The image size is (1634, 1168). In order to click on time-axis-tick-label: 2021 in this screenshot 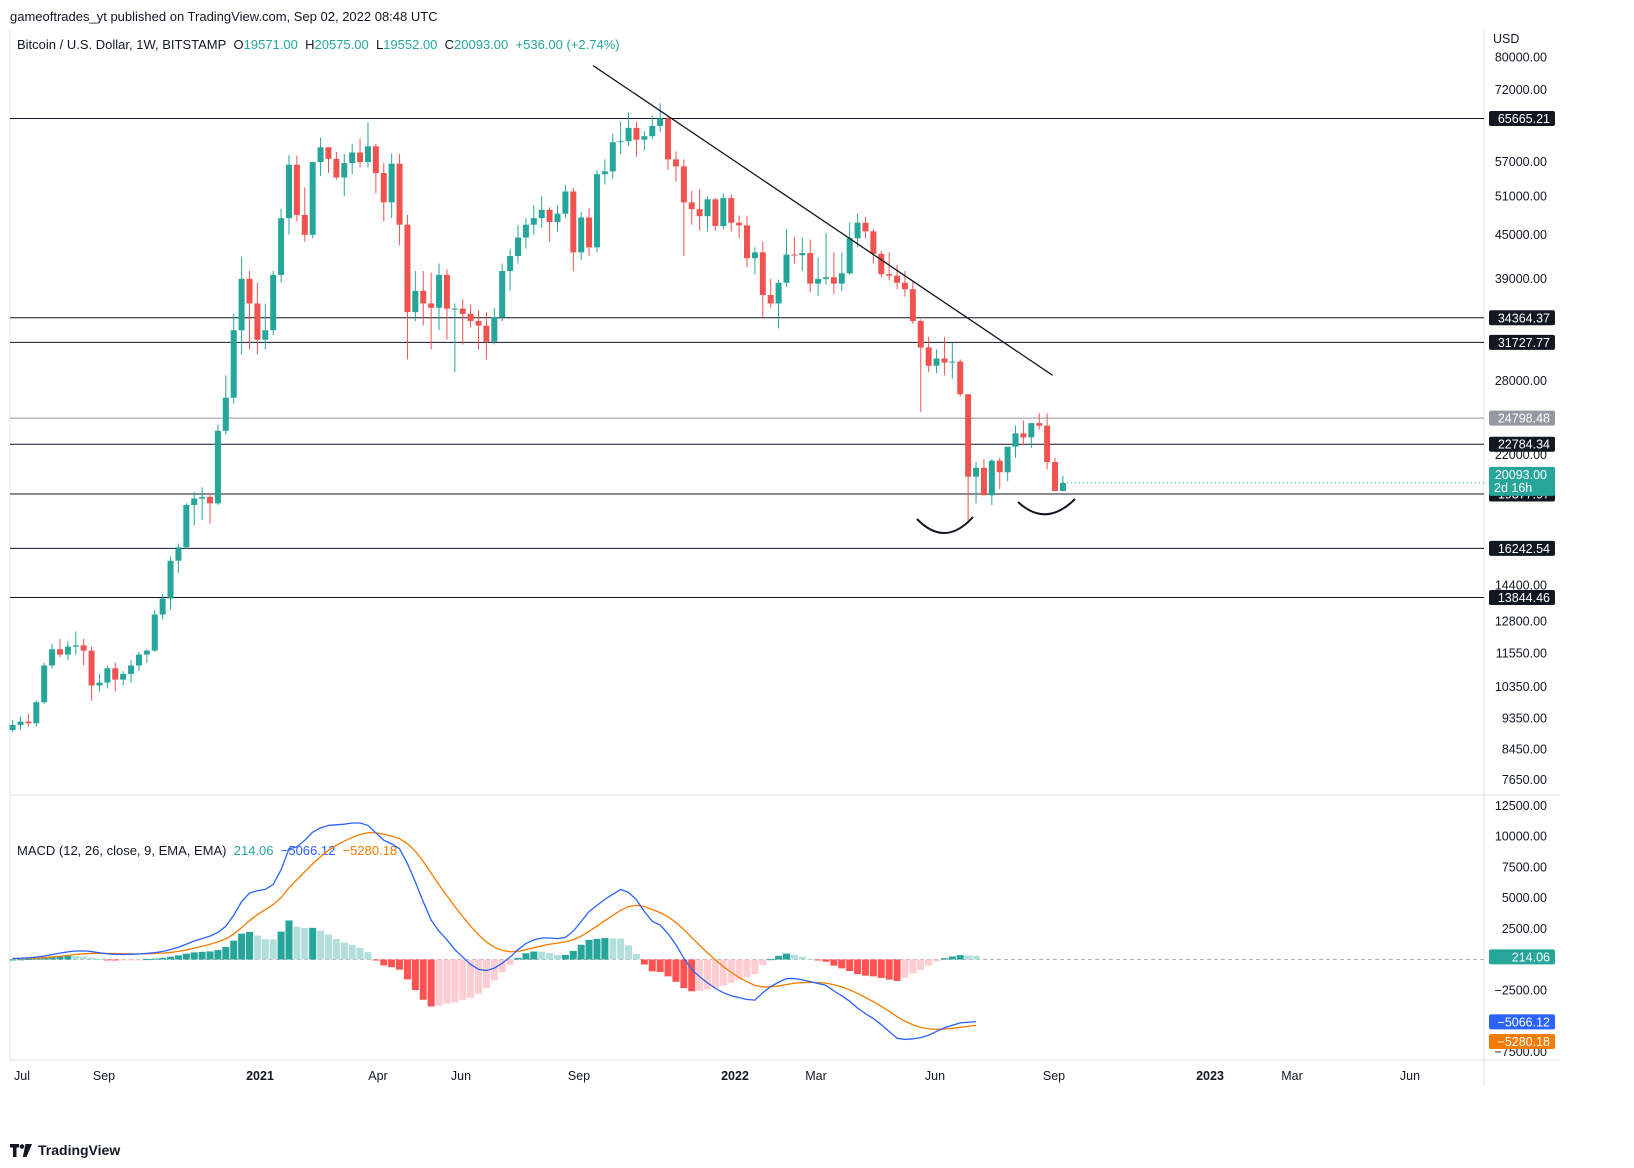, I will do `click(260, 1076)`.